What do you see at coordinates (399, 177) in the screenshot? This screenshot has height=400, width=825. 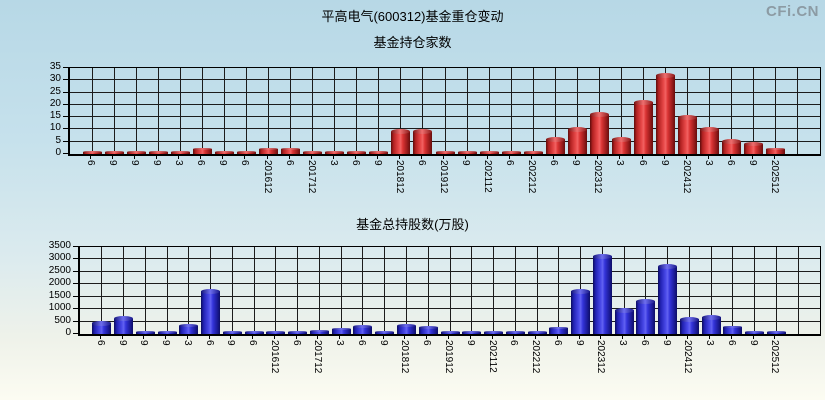 I see `x-axis-label: 201812` at bounding box center [399, 177].